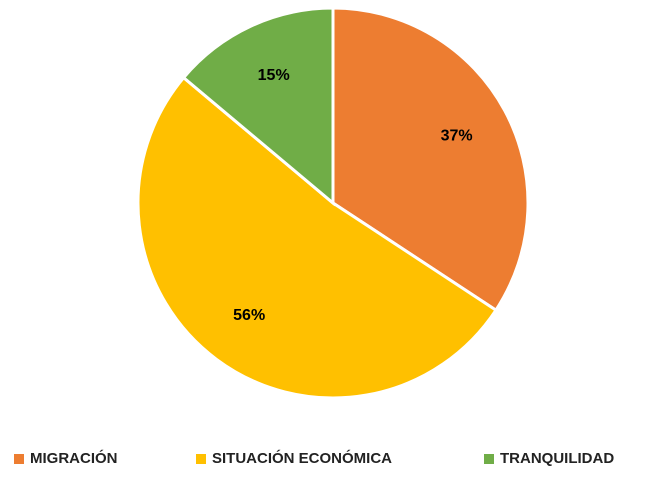  What do you see at coordinates (557, 458) in the screenshot?
I see `legend-label: TRANQUILIDAD` at bounding box center [557, 458].